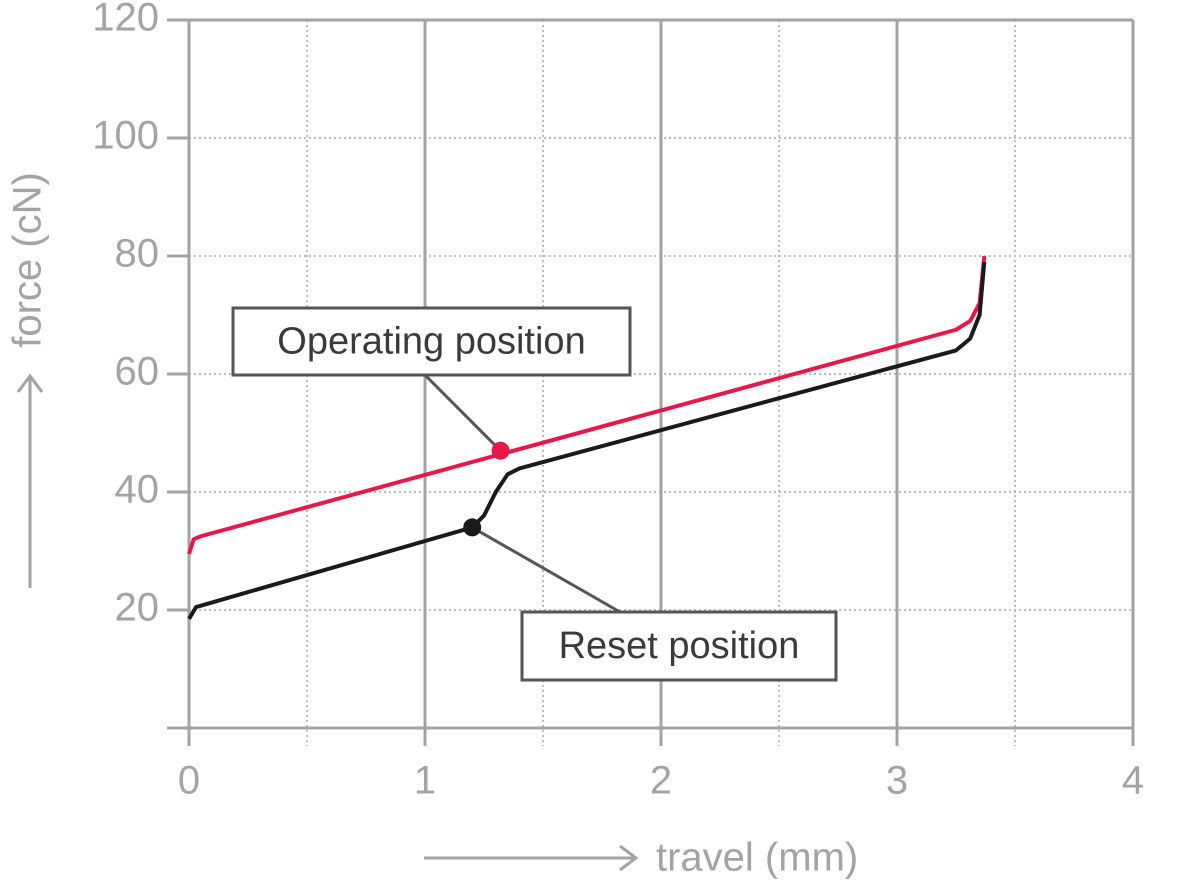  Describe the element at coordinates (1133, 781) in the screenshot. I see `x-tick-label: 4` at that location.